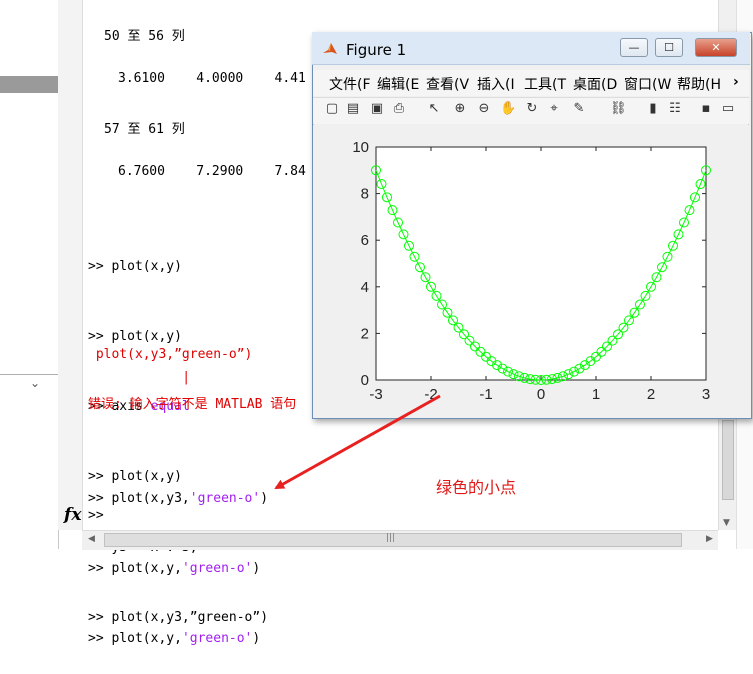  I want to click on legend-icon: ☷, so click(675, 108).